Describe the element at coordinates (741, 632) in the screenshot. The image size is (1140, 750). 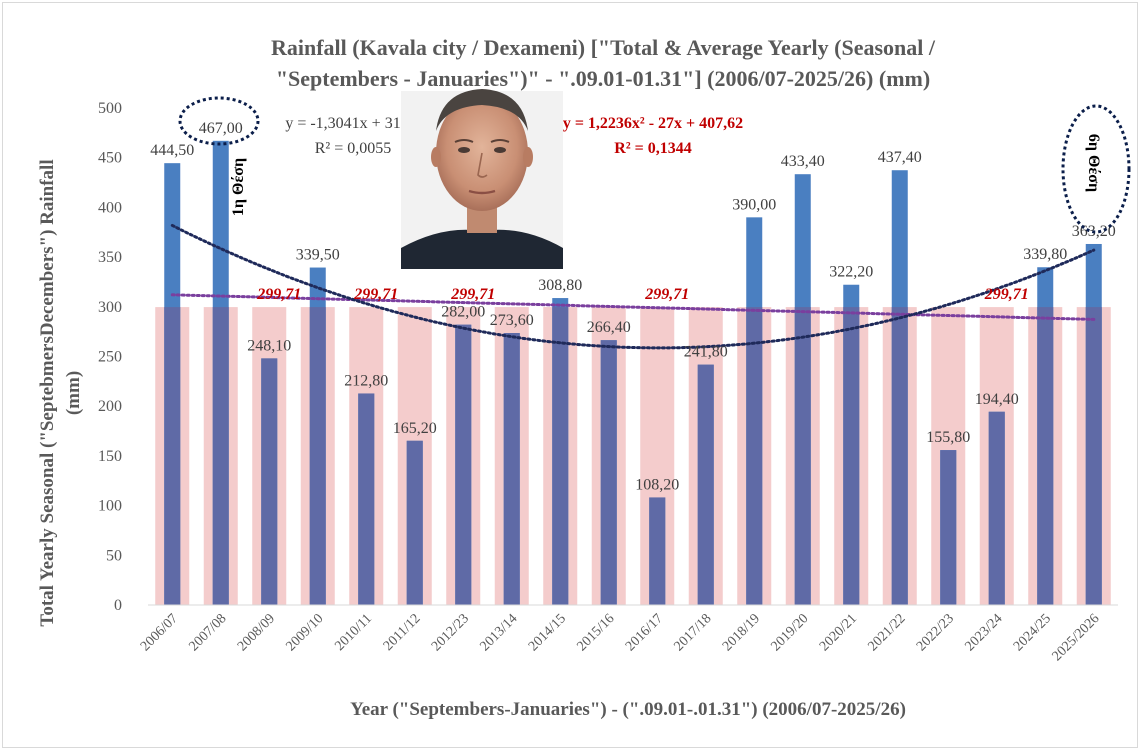
I see `x-tick-label: 2018/19` at that location.